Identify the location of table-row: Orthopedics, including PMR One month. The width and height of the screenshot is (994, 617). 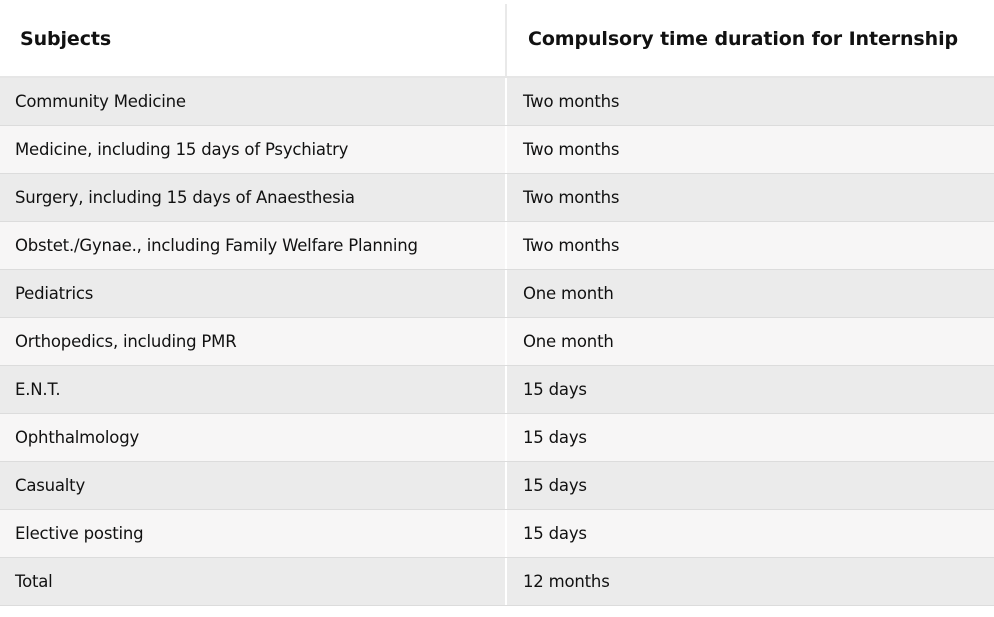
(497, 342).